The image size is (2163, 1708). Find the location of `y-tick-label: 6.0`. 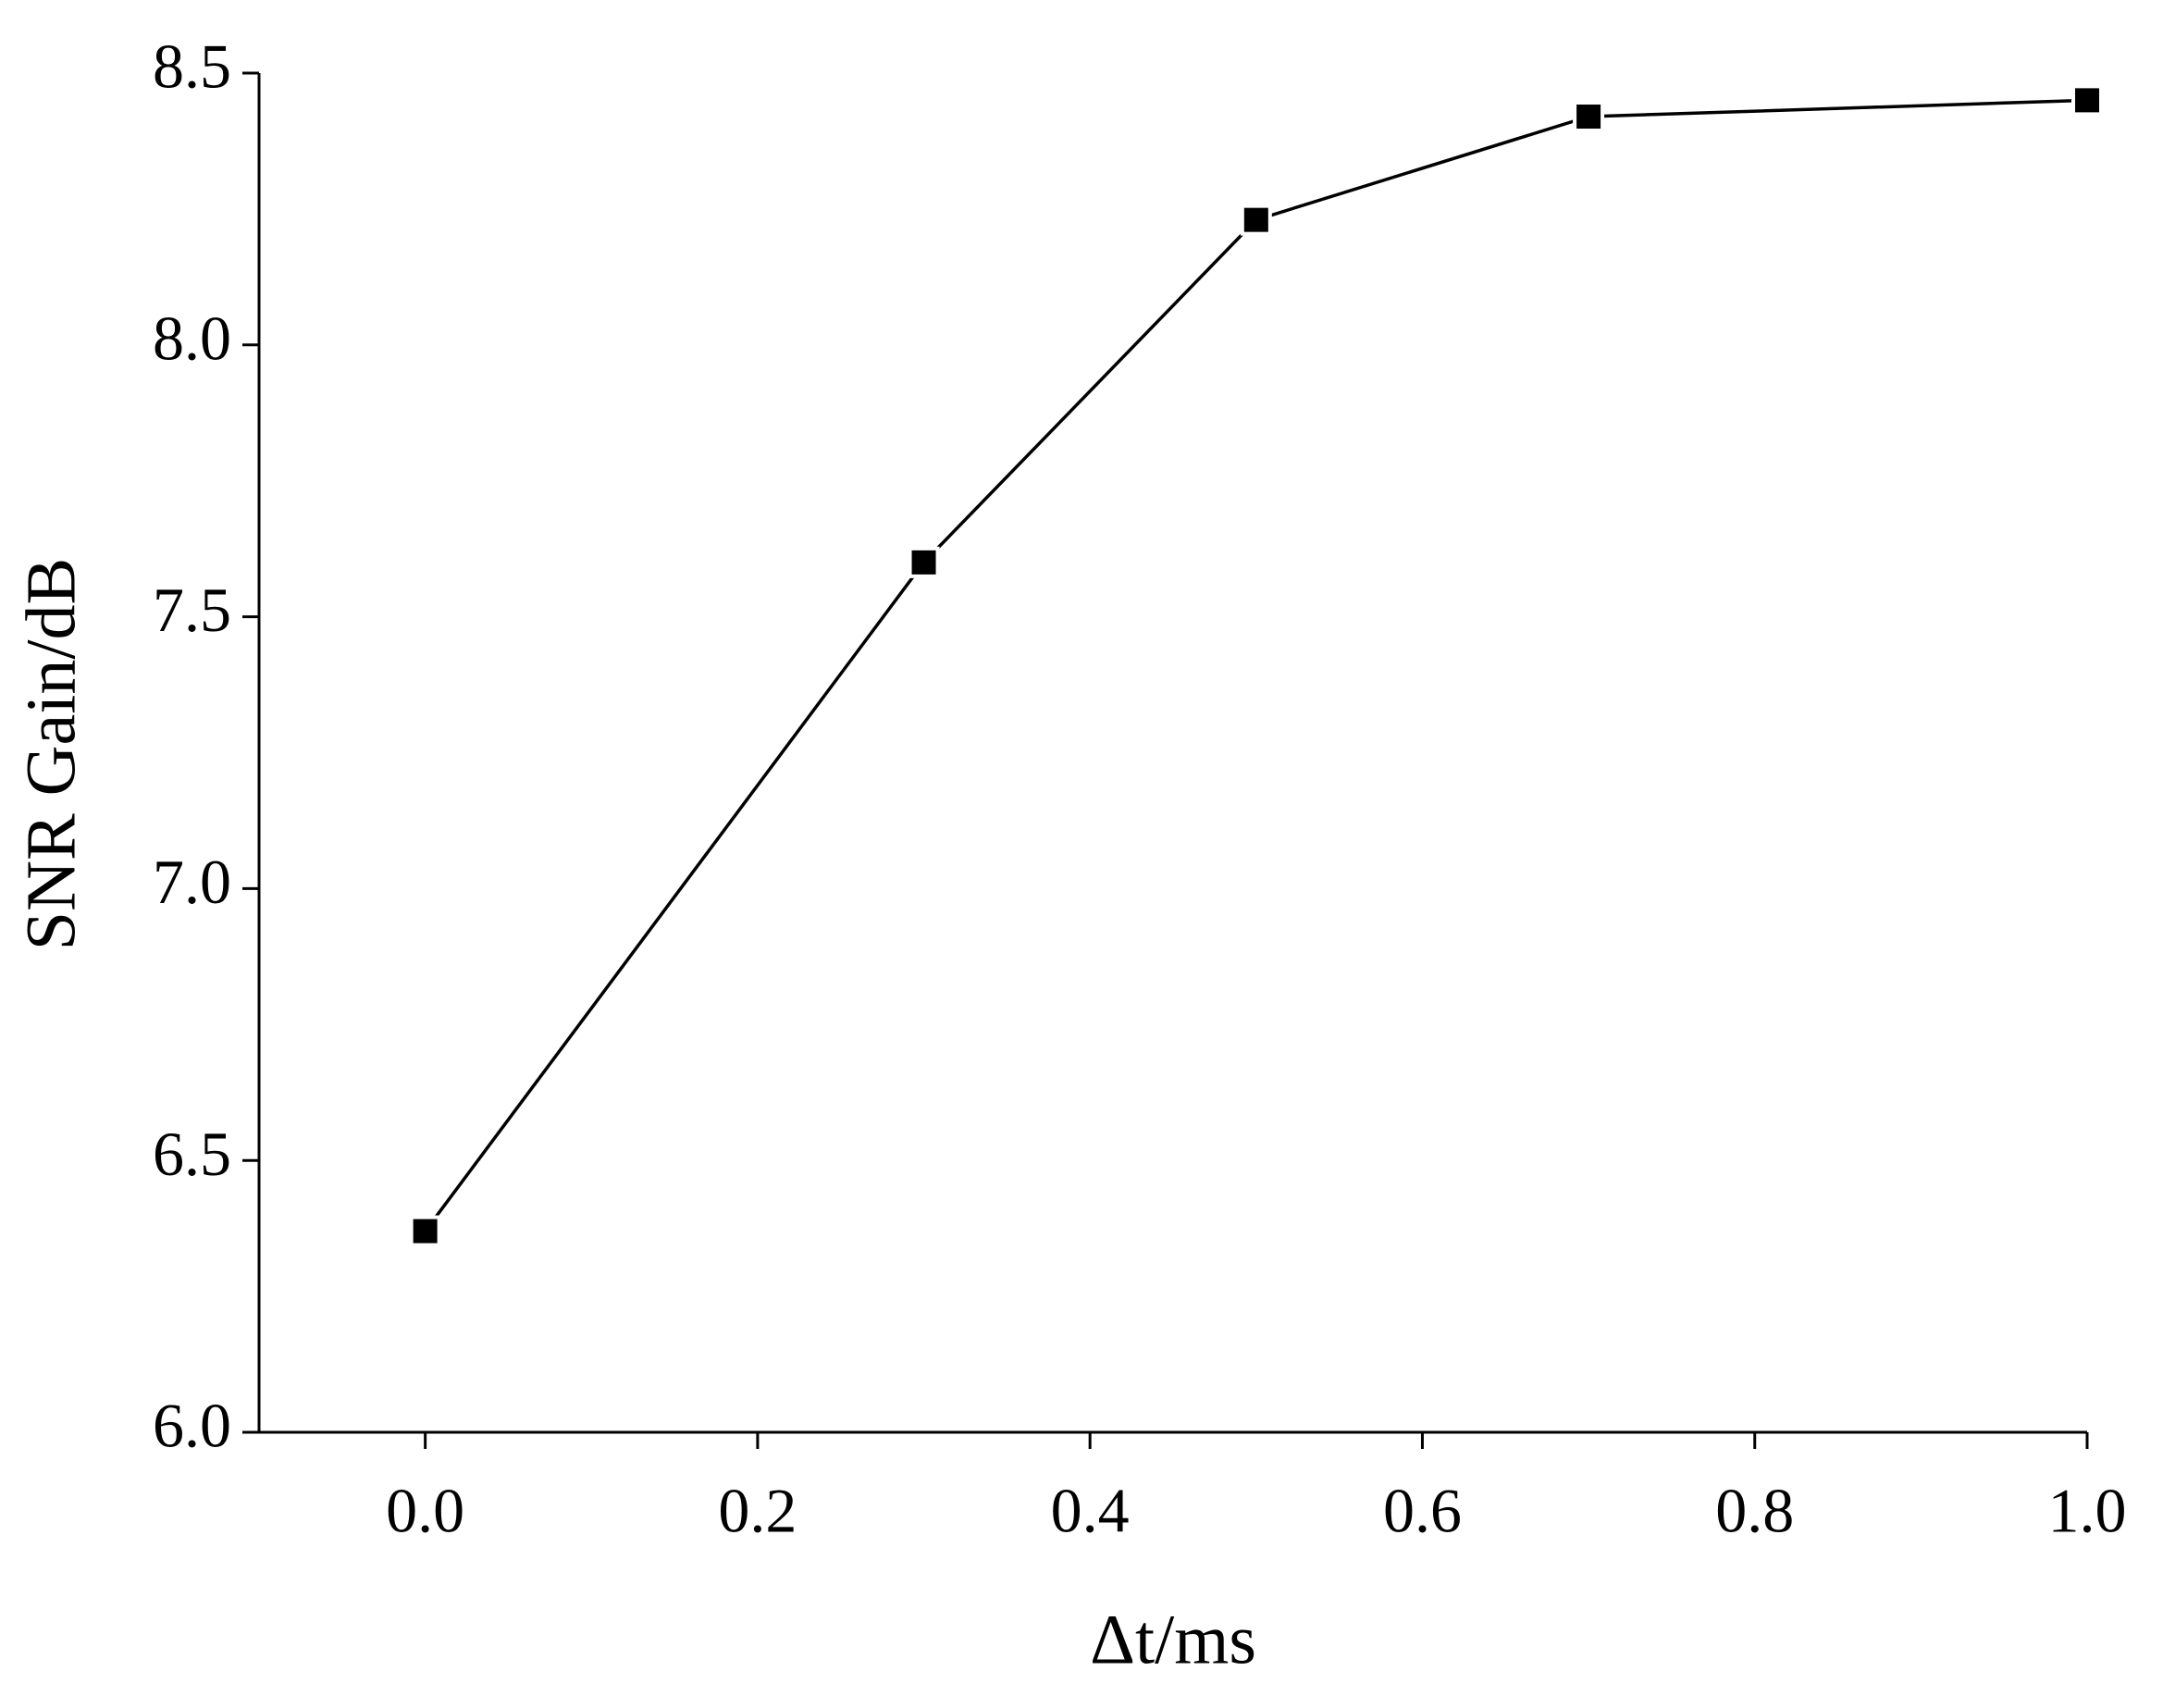

y-tick-label: 6.0 is located at coordinates (192, 1426).